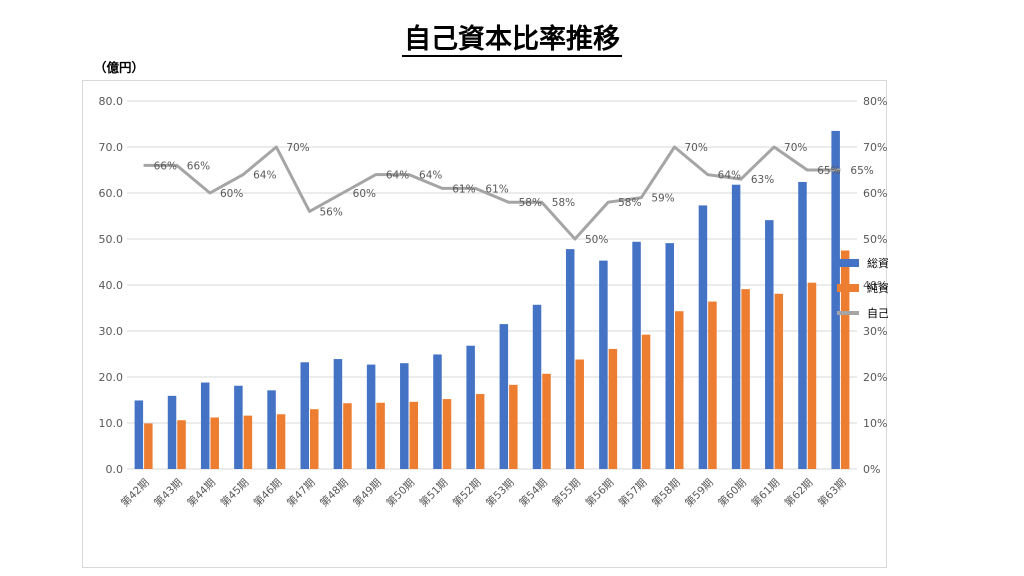  What do you see at coordinates (134, 492) in the screenshot?
I see `x-tick-label: 第42期` at bounding box center [134, 492].